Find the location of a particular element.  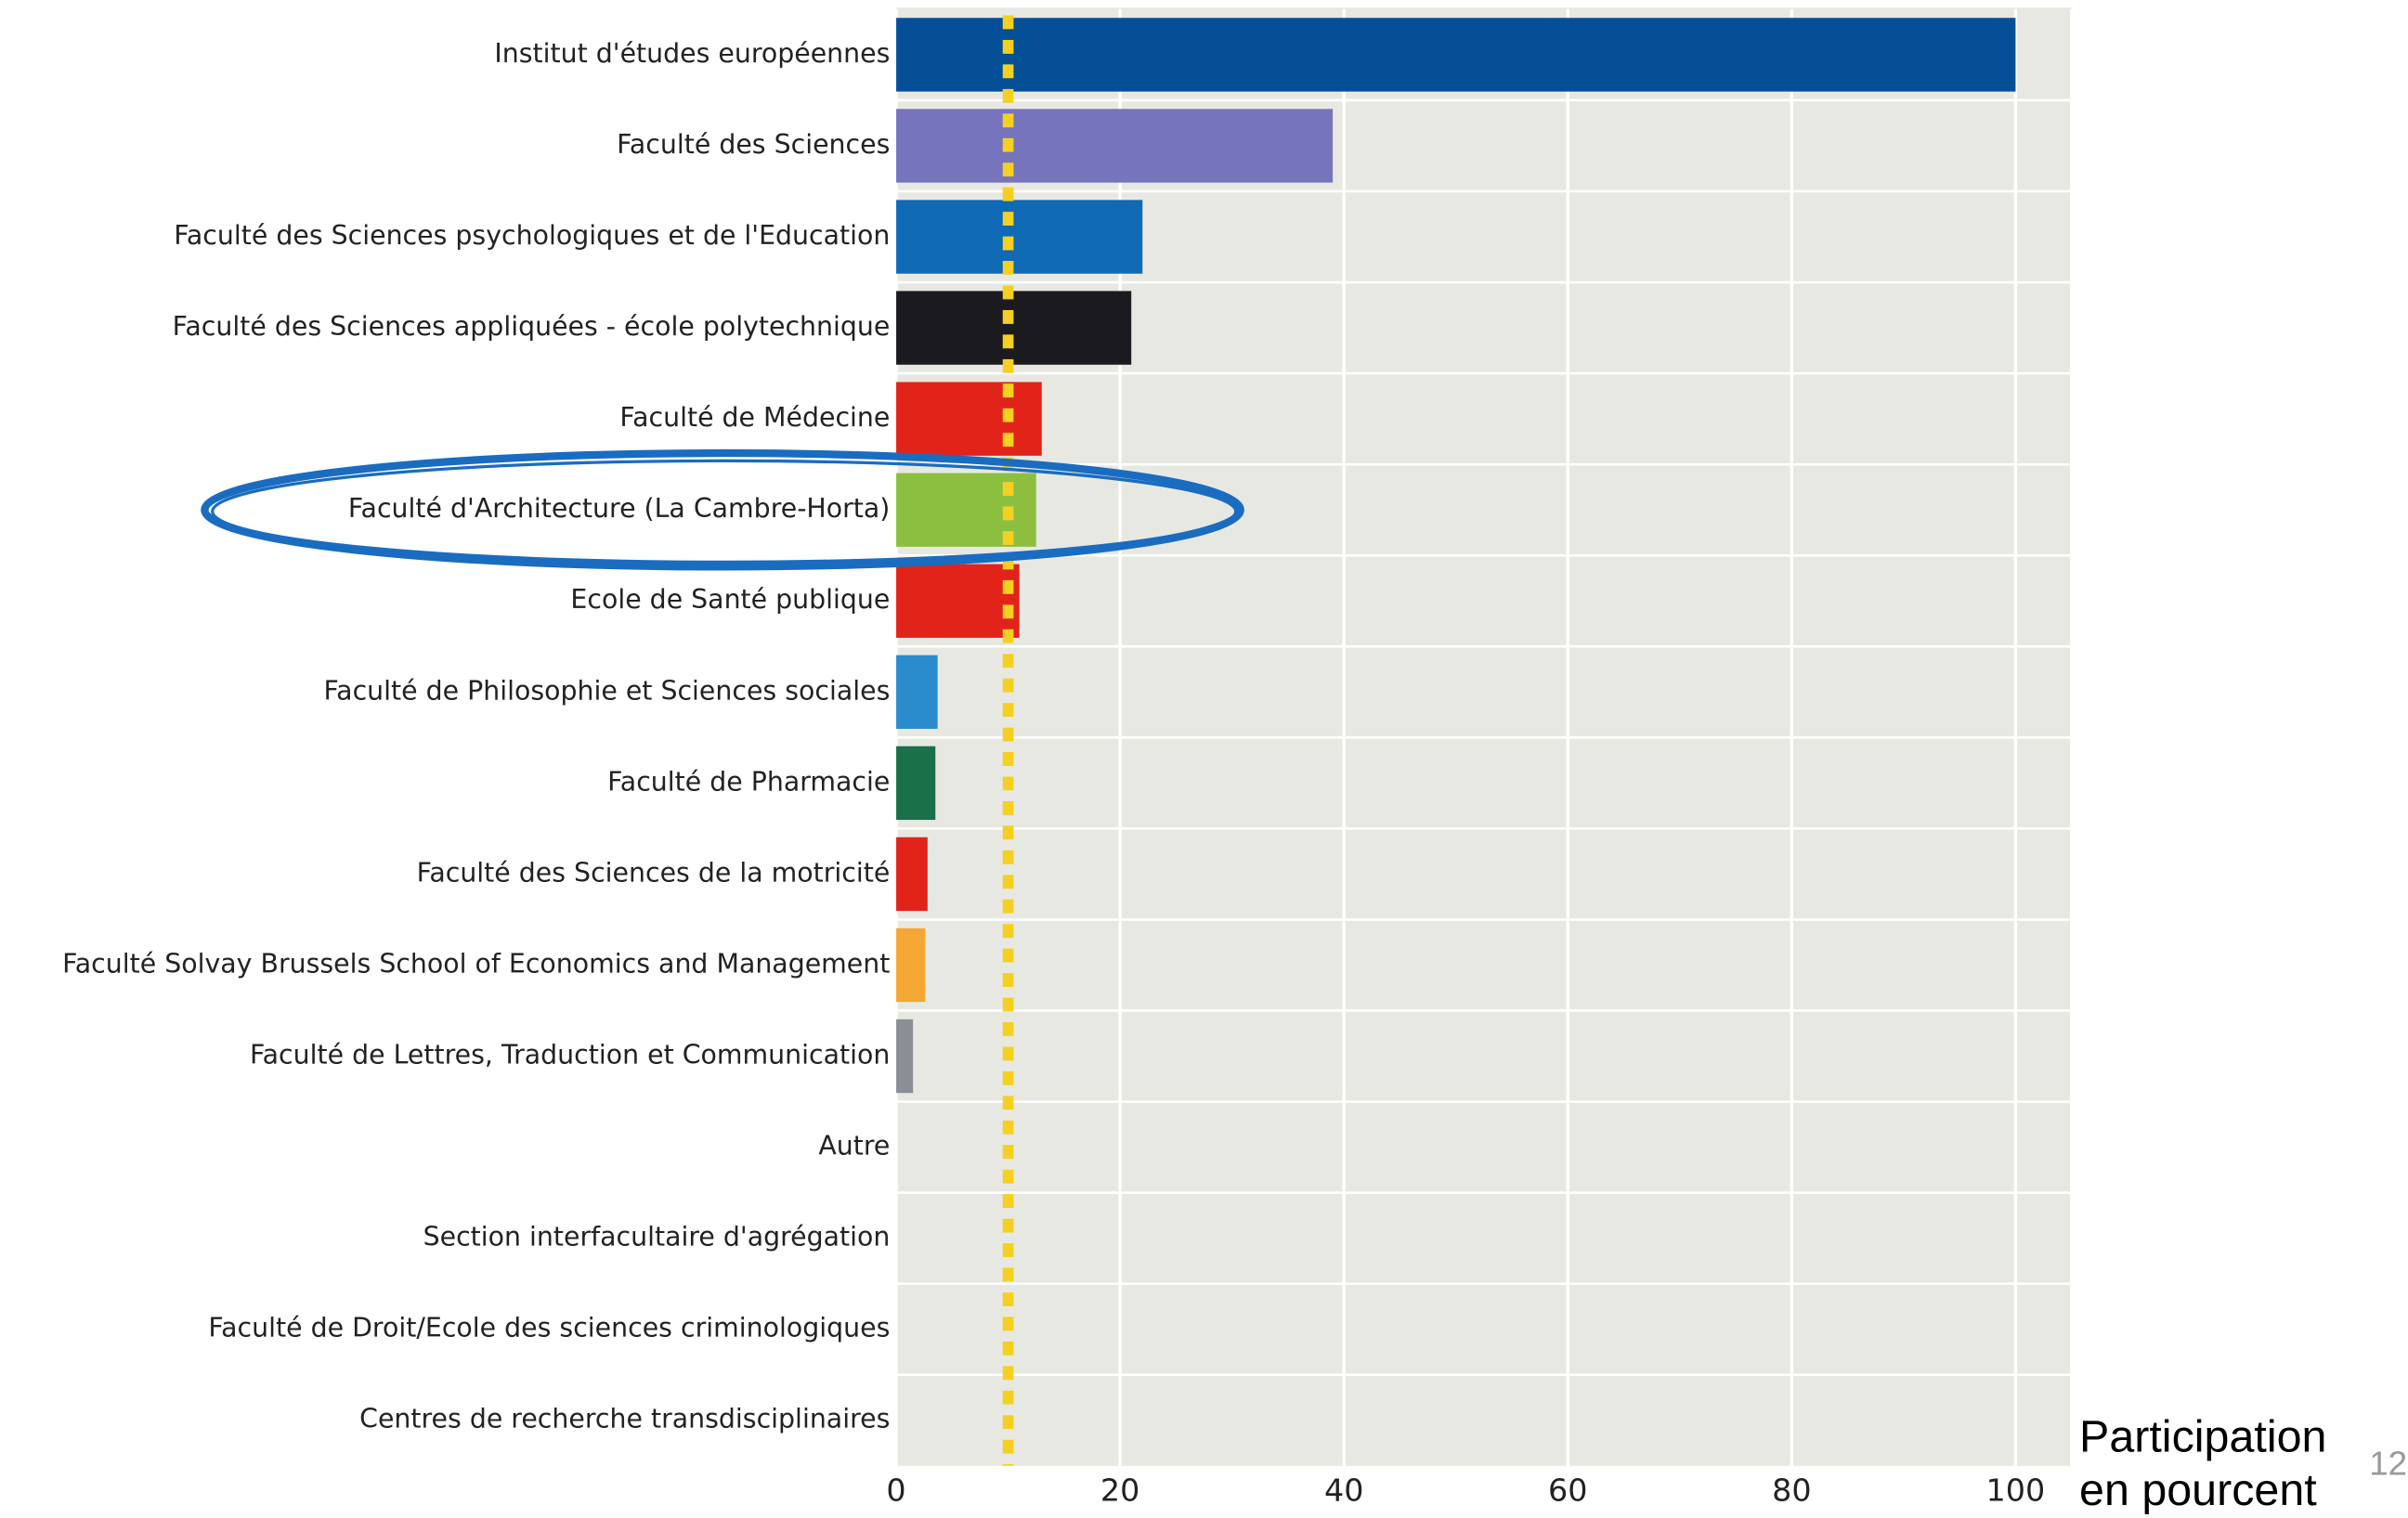

y-tick-label: Faculté des Sciences is located at coordinates (753, 144).